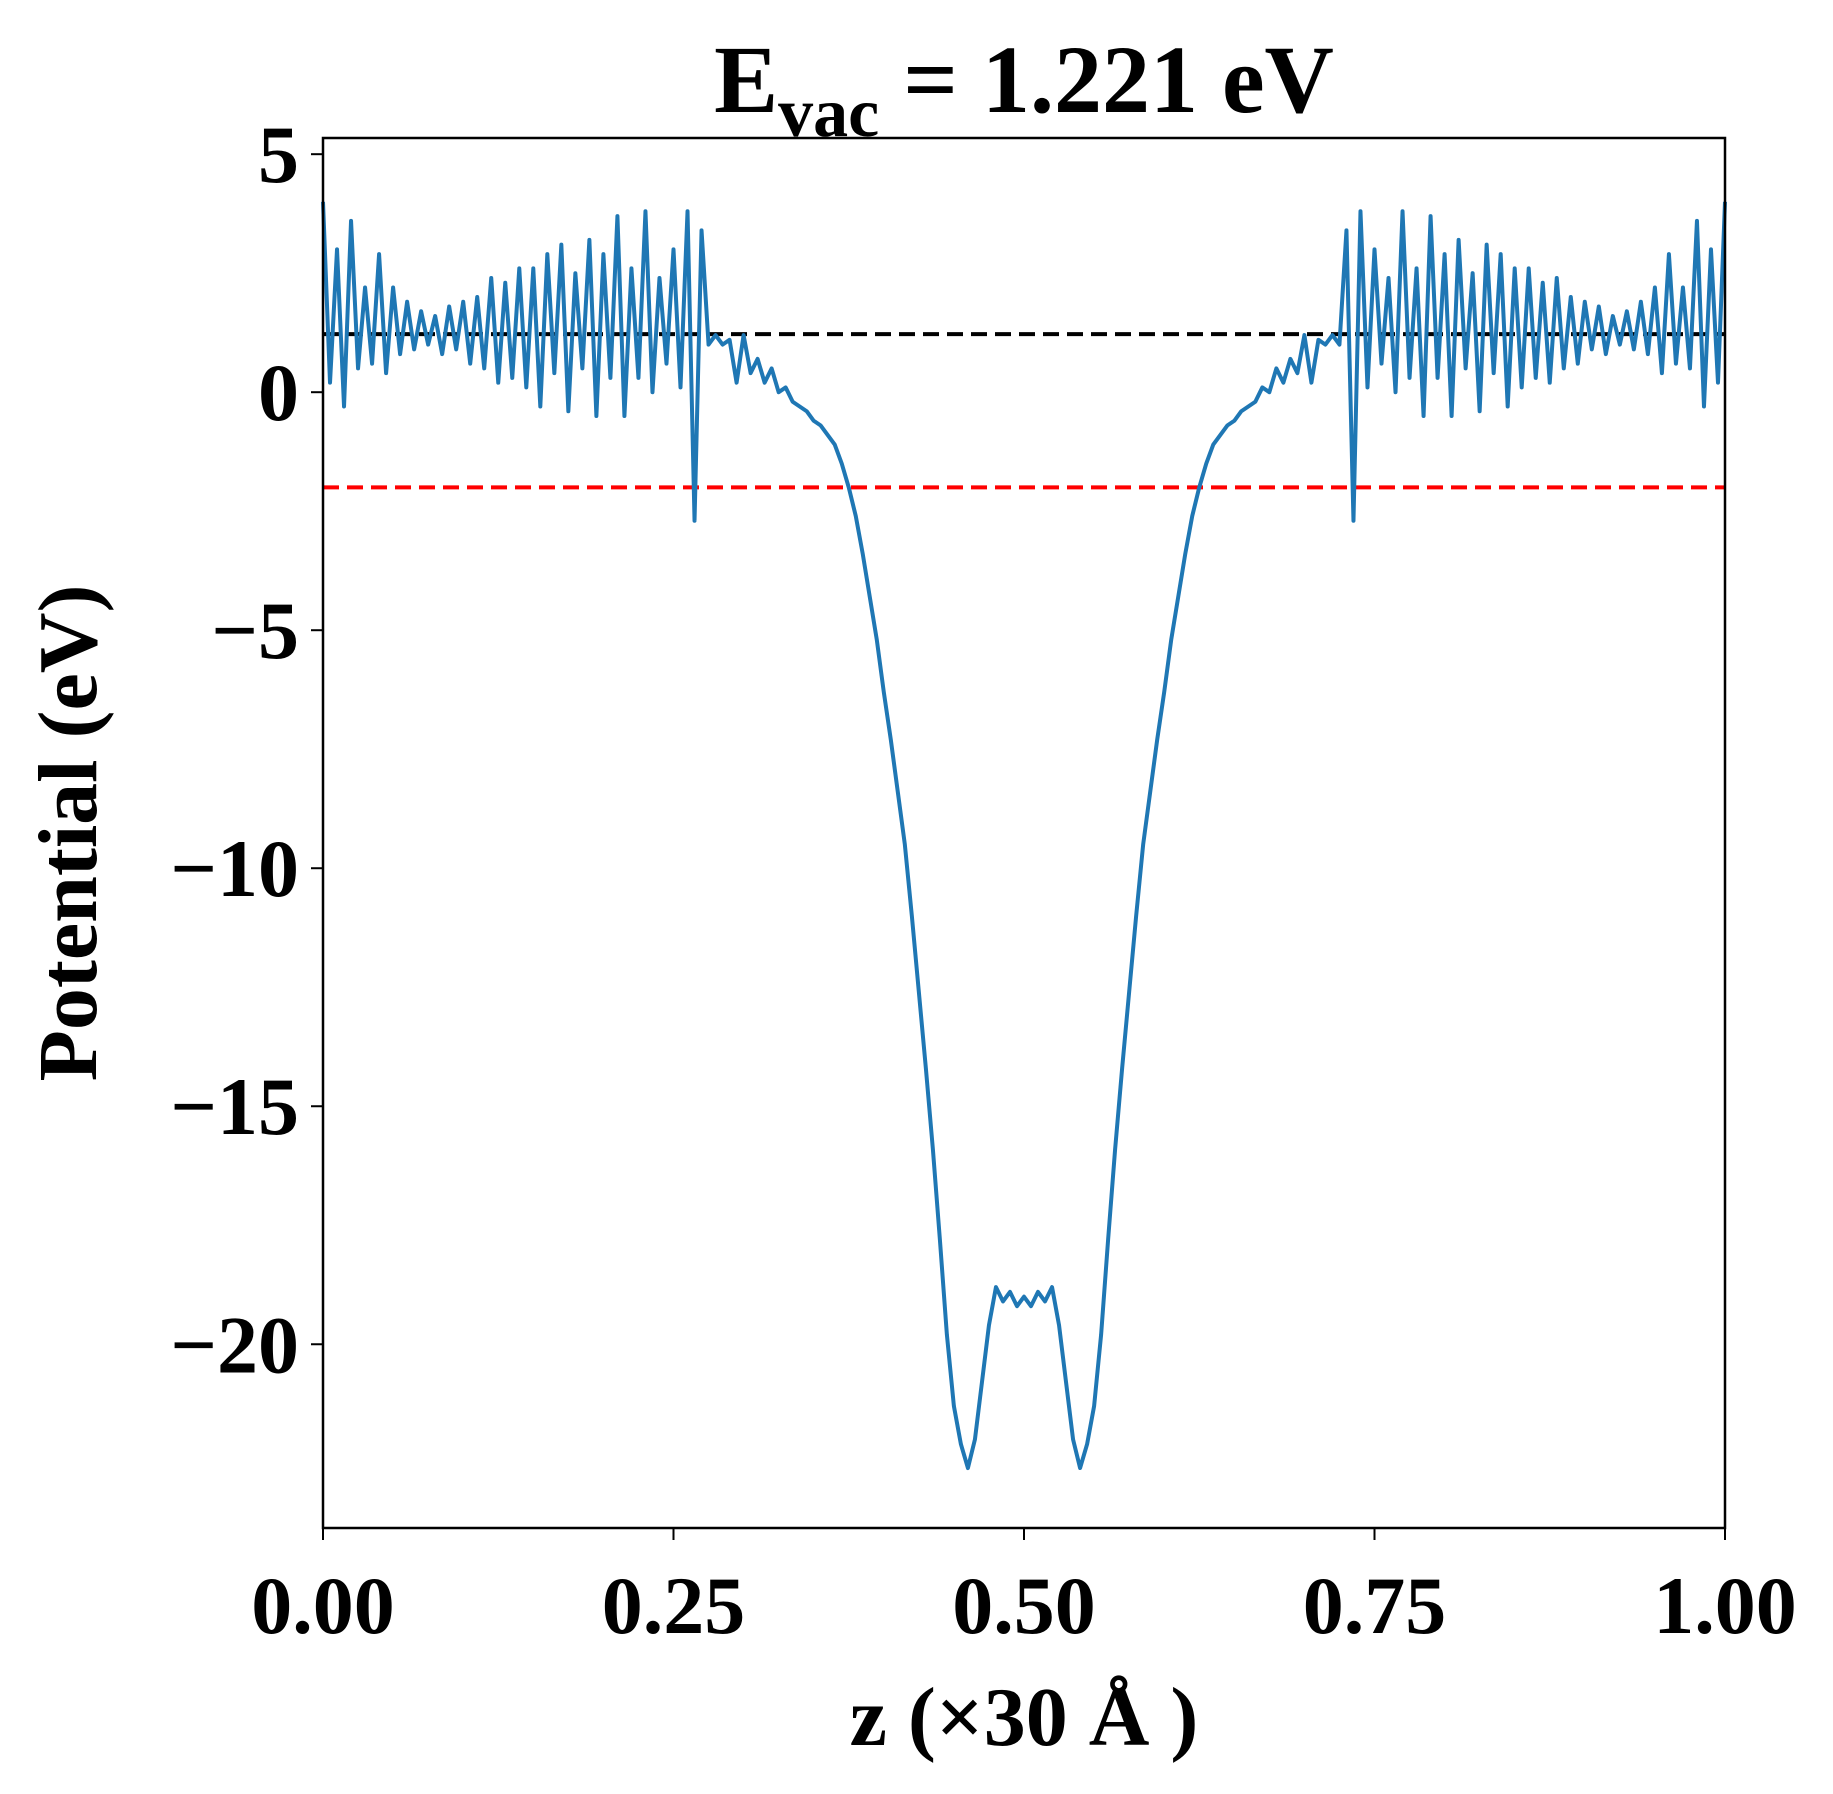 This screenshot has height=1794, width=1833. I want to click on y-tick-label: 0, so click(278, 392).